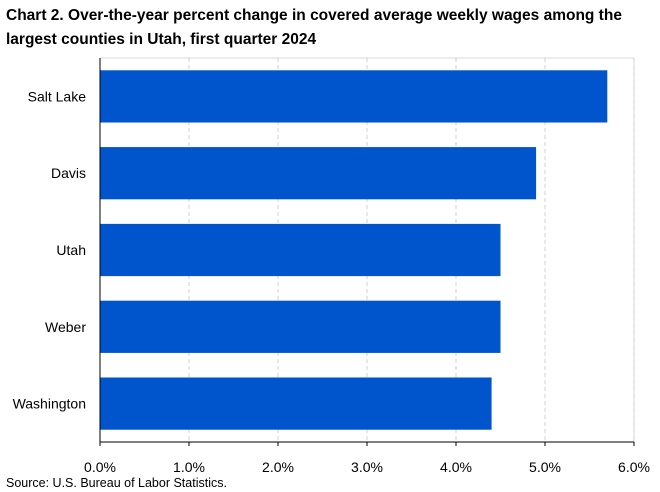 The height and width of the screenshot is (492, 660). I want to click on x-tick-label: 6.0%, so click(634, 467).